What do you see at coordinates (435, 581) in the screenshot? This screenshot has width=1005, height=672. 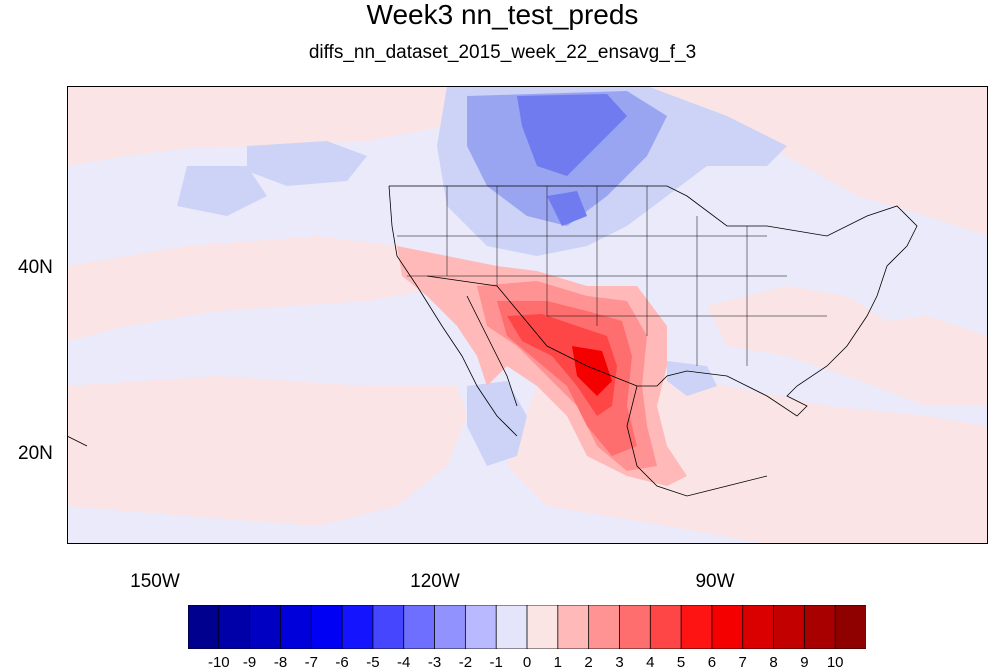 I see `lon-label-120w: 120W` at bounding box center [435, 581].